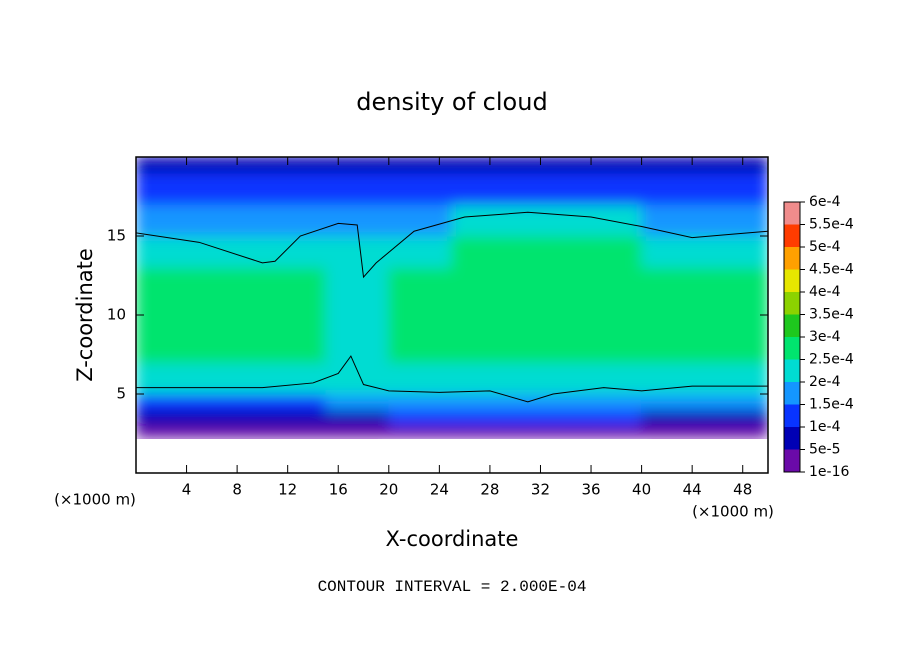 Image resolution: width=904 pixels, height=654 pixels. Describe the element at coordinates (121, 394) in the screenshot. I see `y-tick-label: 5` at that location.